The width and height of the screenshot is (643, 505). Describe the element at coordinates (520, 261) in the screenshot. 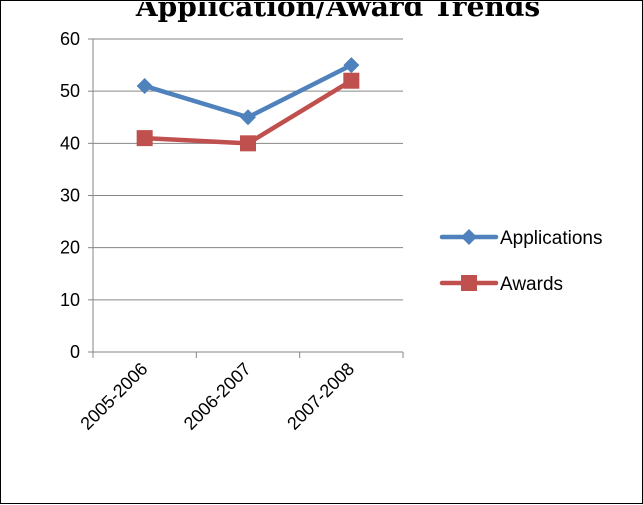

I see `legend: Applications Awards` at that location.